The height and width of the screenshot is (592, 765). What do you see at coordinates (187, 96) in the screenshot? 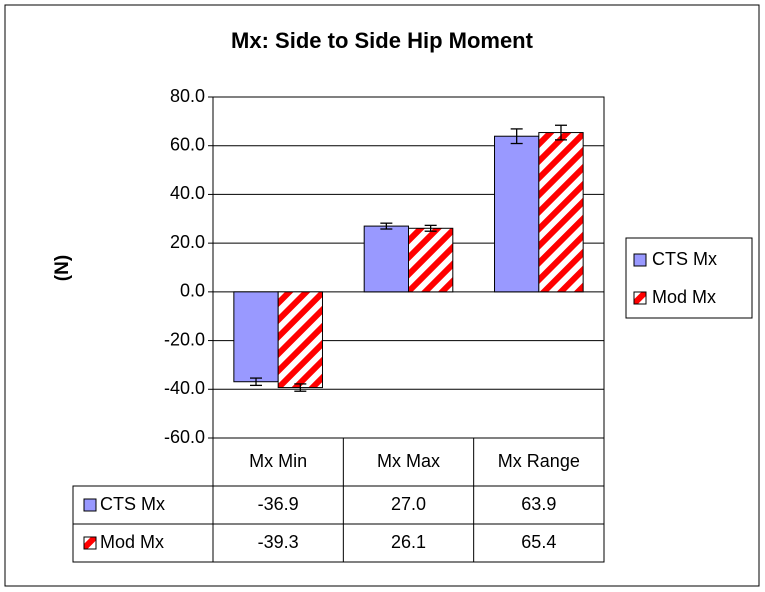
I see `y-tick-label: 80.0` at bounding box center [187, 96].